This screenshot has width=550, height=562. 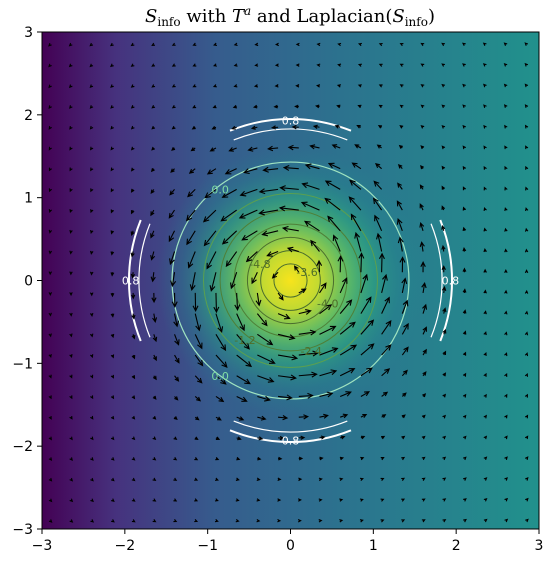 What do you see at coordinates (290, 546) in the screenshot?
I see `x-tick-label: 0` at bounding box center [290, 546].